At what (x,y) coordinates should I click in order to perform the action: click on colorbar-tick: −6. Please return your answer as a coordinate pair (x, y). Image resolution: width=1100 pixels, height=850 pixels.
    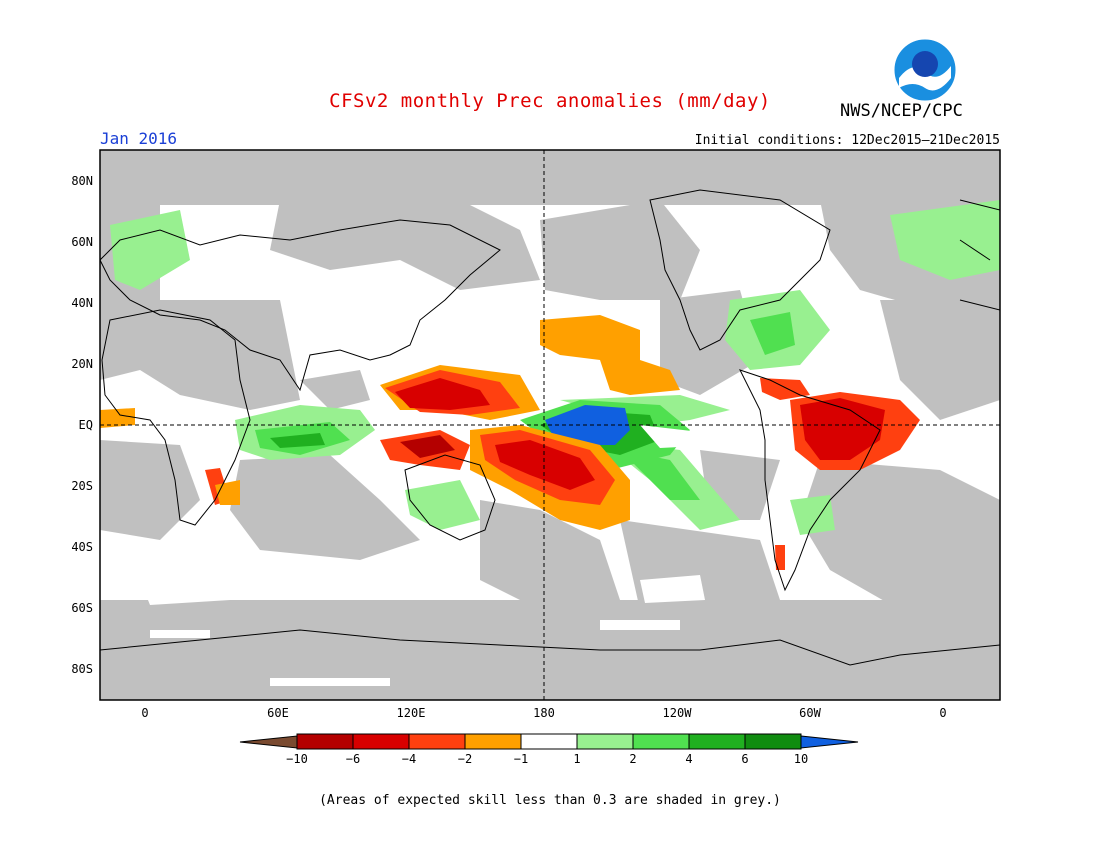
    Looking at the image, I should click on (353, 759).